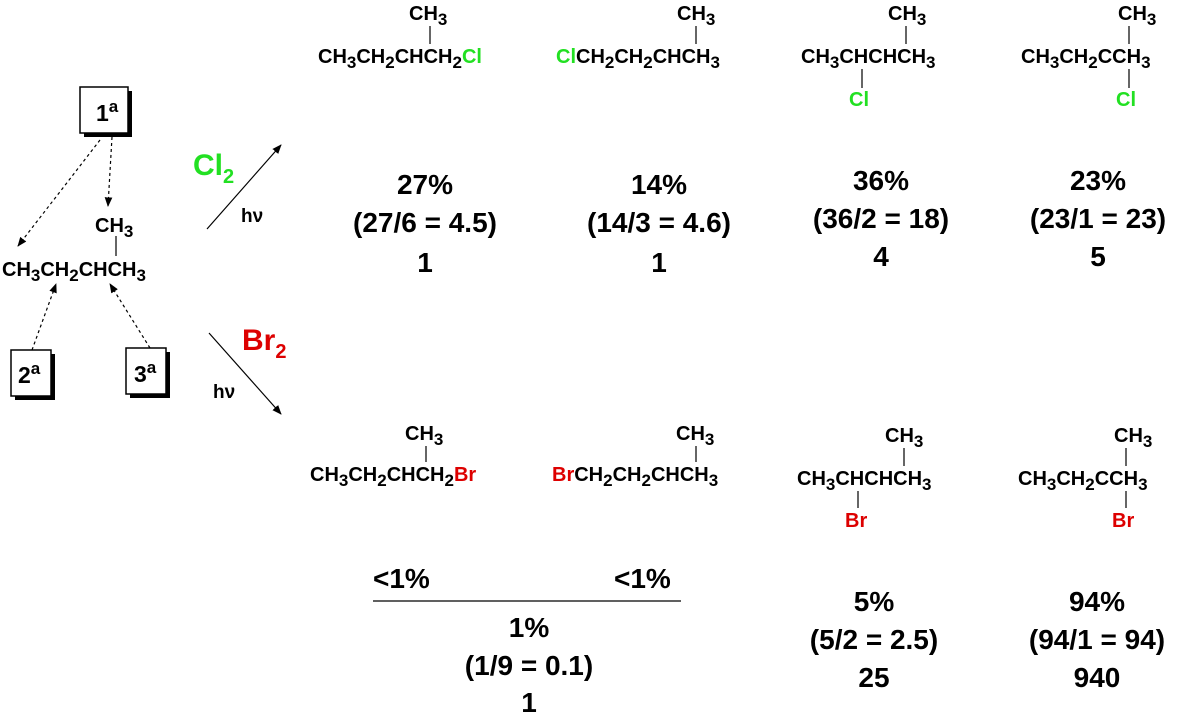 Image resolution: width=1183 pixels, height=721 pixels. What do you see at coordinates (400, 37) in the screenshot?
I see `product-1-chloro-2-methylbutane: CH3 CH3CH2CHCH2Cl` at bounding box center [400, 37].